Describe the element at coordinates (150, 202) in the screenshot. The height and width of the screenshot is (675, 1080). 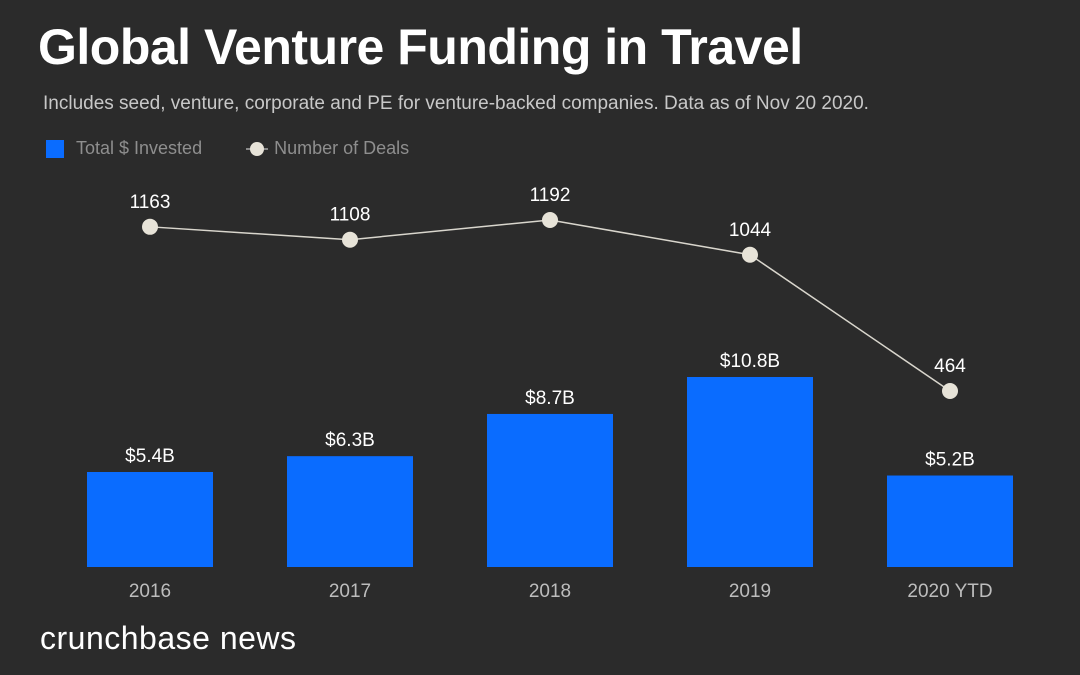
I see `deals-label-0: 1163` at that location.